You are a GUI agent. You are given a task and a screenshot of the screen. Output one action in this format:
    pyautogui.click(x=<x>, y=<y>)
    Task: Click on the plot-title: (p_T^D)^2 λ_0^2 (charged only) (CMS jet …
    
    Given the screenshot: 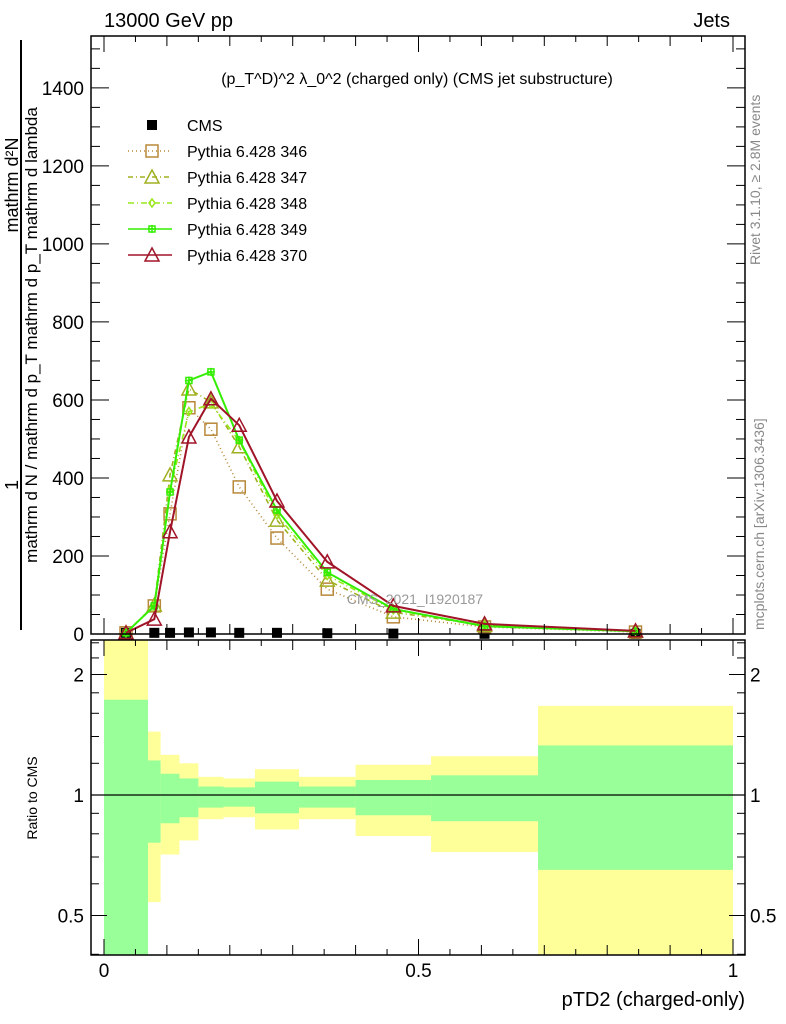 What is the action you would take?
    pyautogui.click(x=417, y=79)
    